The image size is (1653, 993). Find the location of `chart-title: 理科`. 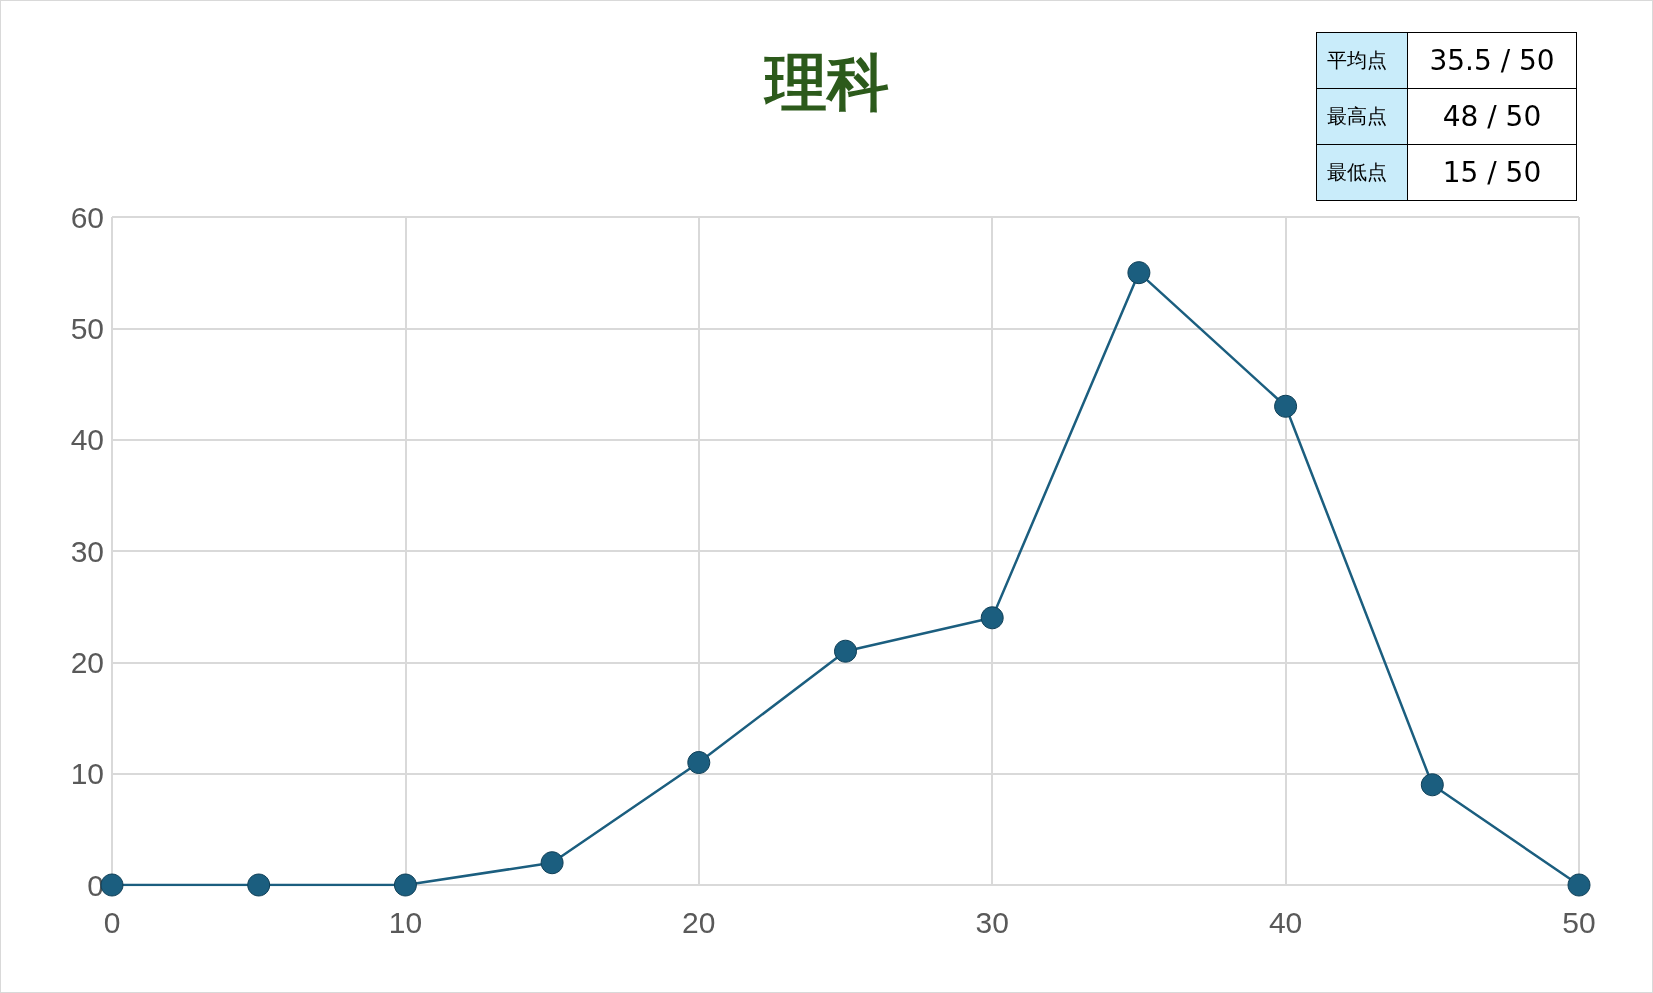

chart-title: 理科 is located at coordinates (825, 82).